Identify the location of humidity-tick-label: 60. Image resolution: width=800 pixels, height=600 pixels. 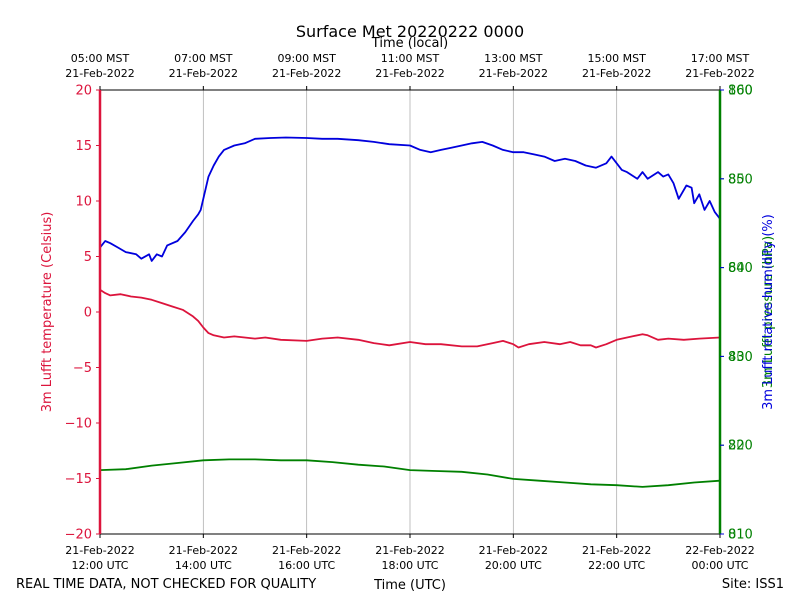
(736, 268).